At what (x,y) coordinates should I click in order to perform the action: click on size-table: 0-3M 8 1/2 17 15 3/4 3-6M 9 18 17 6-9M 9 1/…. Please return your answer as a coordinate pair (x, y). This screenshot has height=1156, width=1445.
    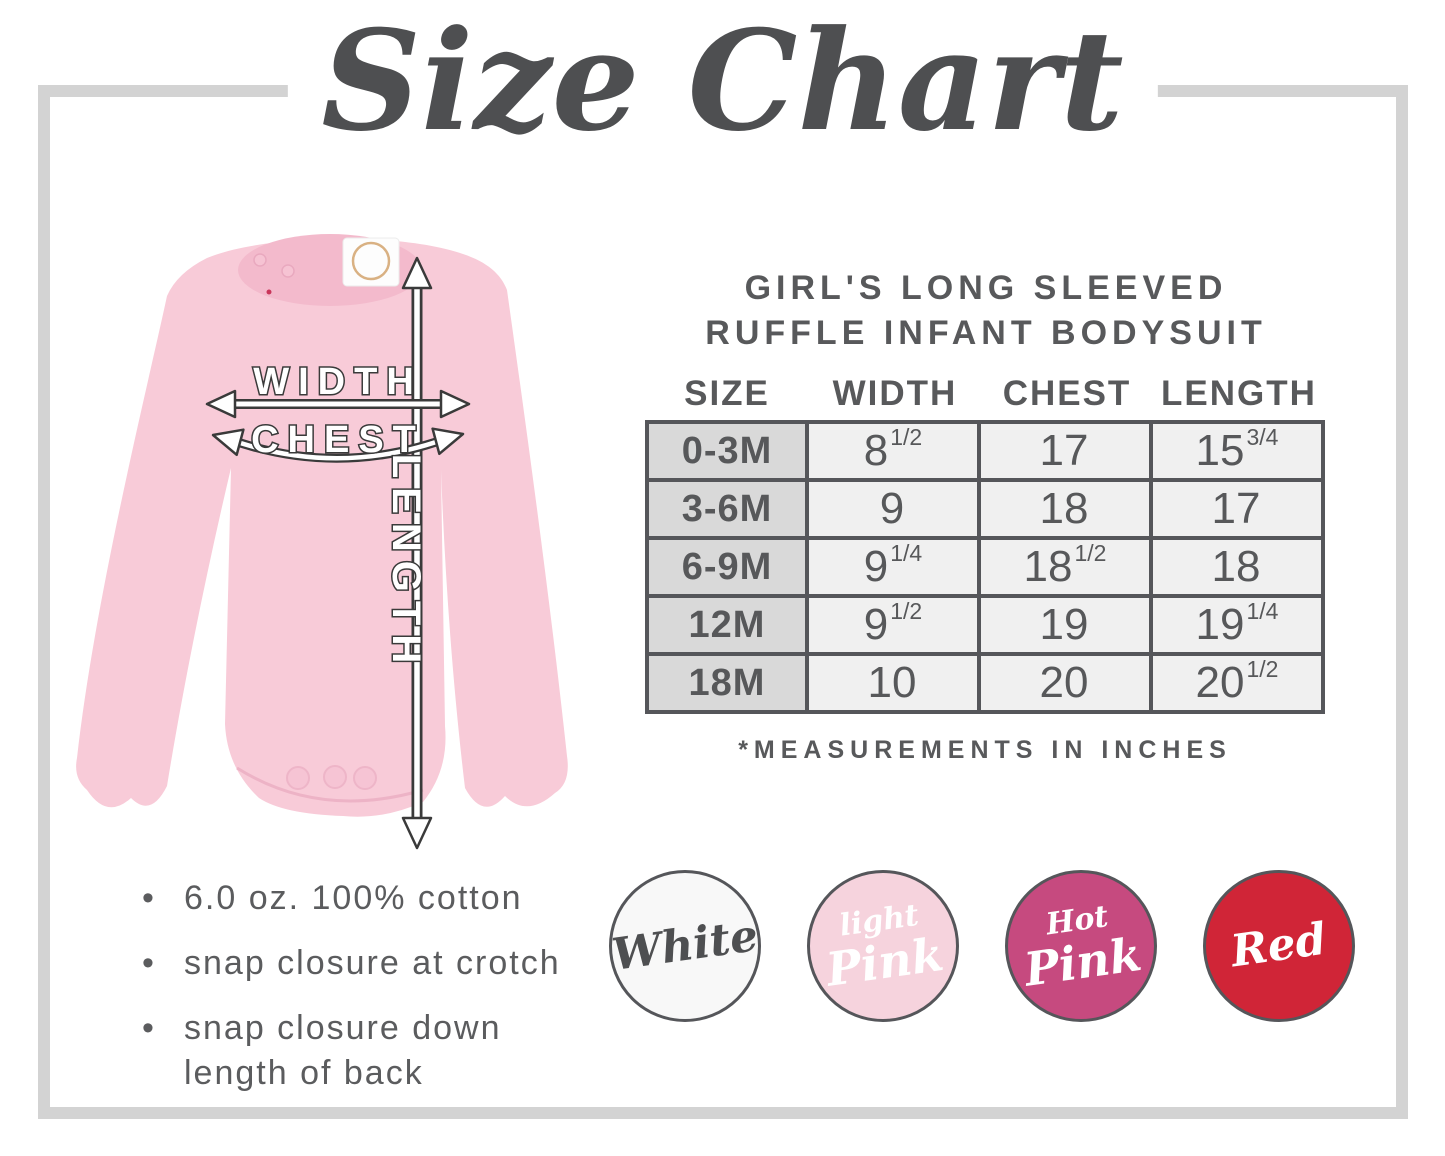
    Looking at the image, I should click on (985, 567).